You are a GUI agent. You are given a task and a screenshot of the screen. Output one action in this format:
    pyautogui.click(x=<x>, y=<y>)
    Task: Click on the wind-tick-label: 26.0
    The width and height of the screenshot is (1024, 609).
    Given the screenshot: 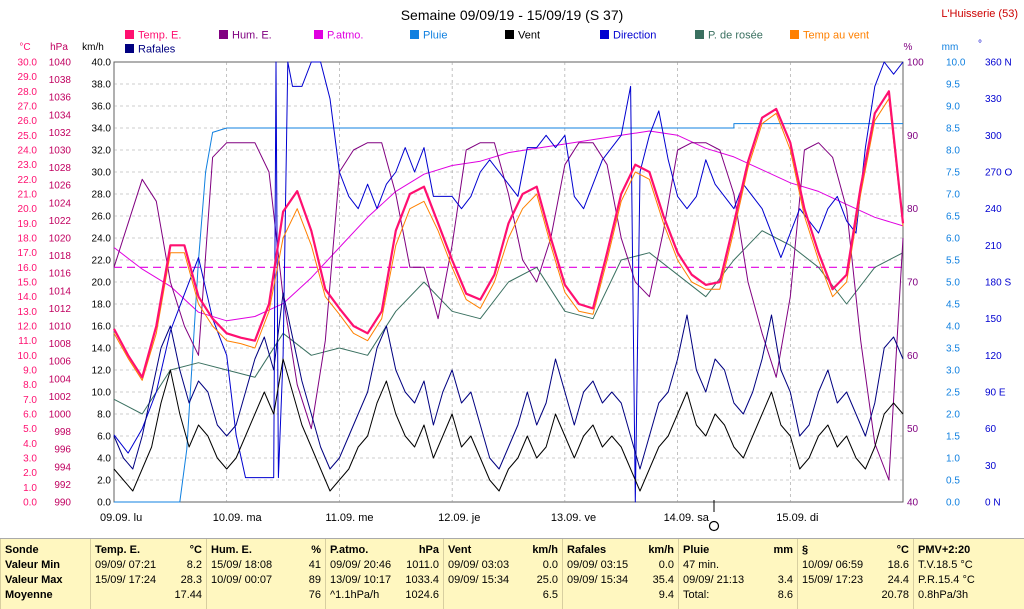 What is the action you would take?
    pyautogui.click(x=102, y=217)
    